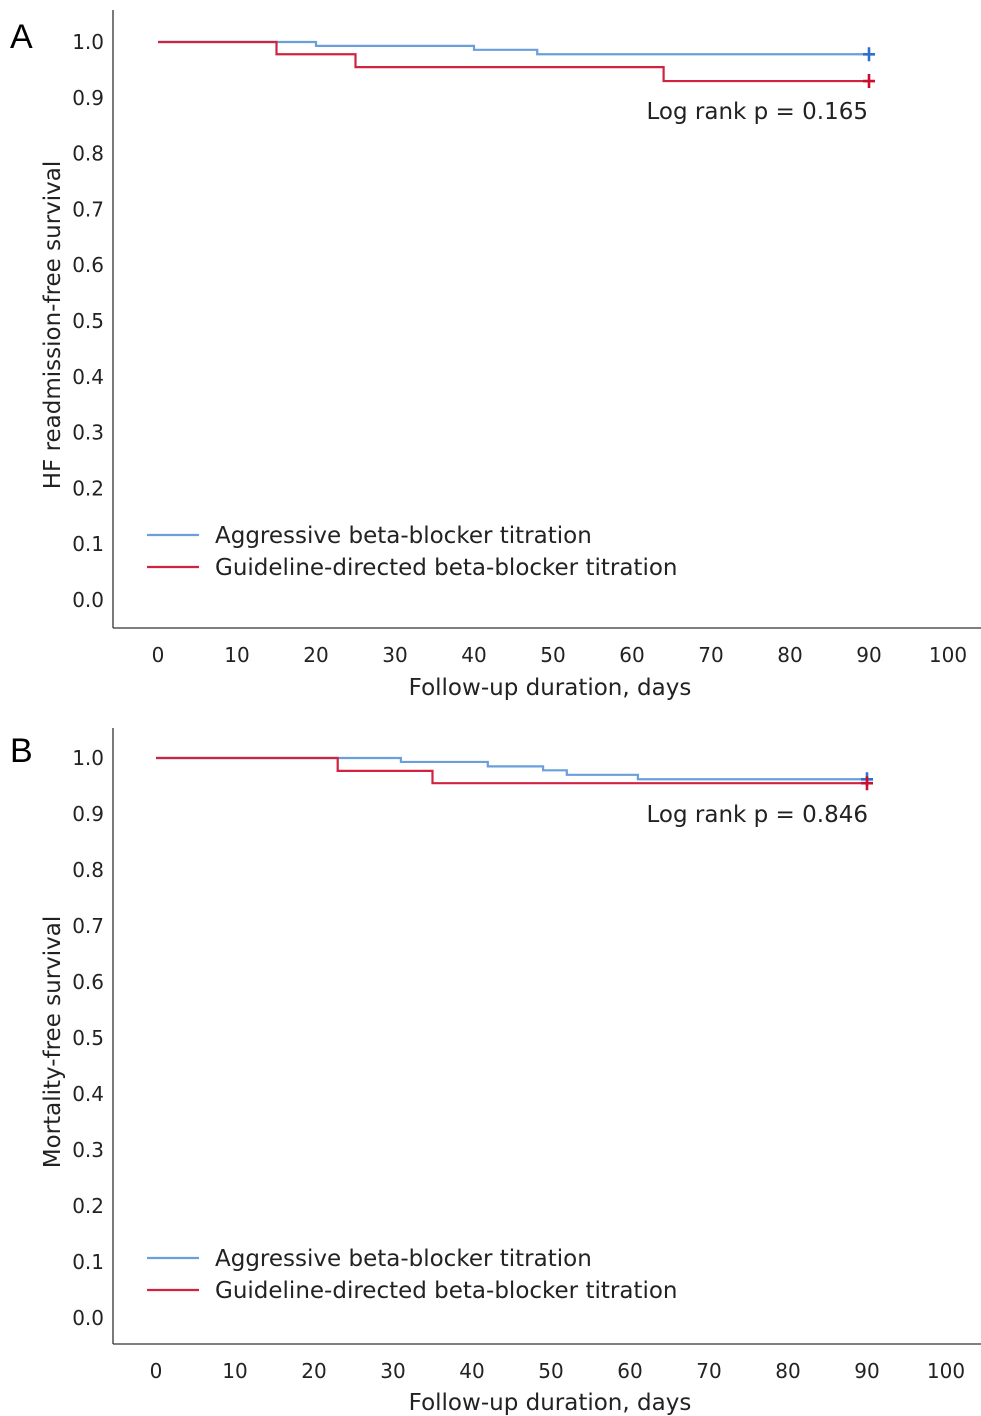 This screenshot has width=981, height=1416. Describe the element at coordinates (758, 112) in the screenshot. I see `log-rank-annotation: Log rank p = 0.165` at that location.